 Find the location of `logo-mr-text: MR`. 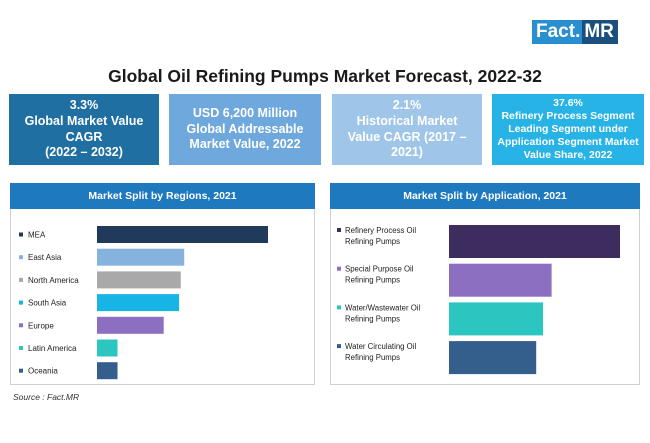

logo-mr-text: MR is located at coordinates (600, 32).